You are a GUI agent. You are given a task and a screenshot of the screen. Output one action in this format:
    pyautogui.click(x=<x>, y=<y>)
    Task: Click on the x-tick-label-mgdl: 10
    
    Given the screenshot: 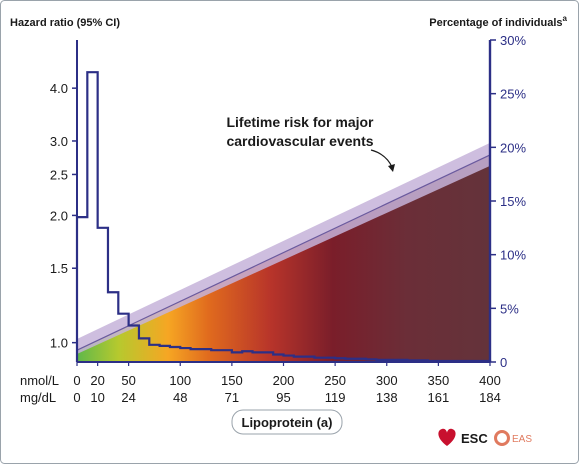 What is the action you would take?
    pyautogui.click(x=97, y=397)
    